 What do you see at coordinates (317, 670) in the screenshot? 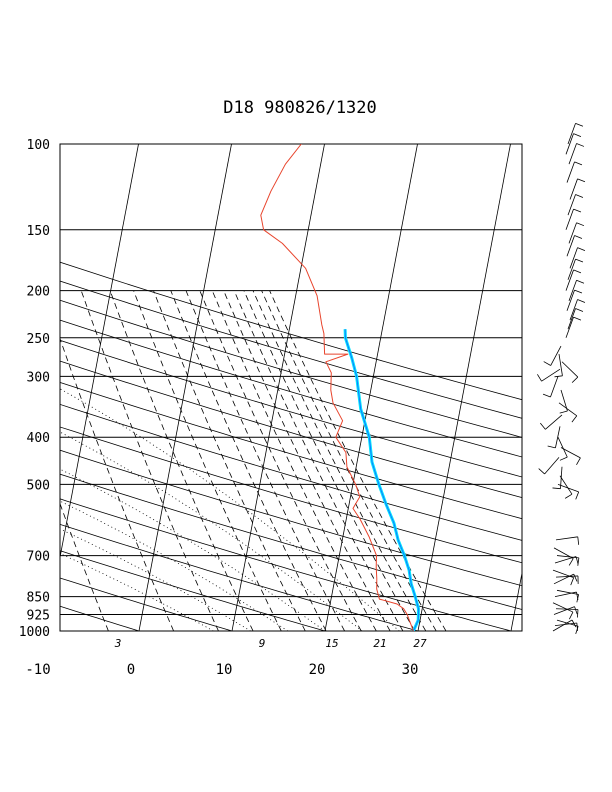
I see `temperature-tick-label: 20` at bounding box center [317, 670].